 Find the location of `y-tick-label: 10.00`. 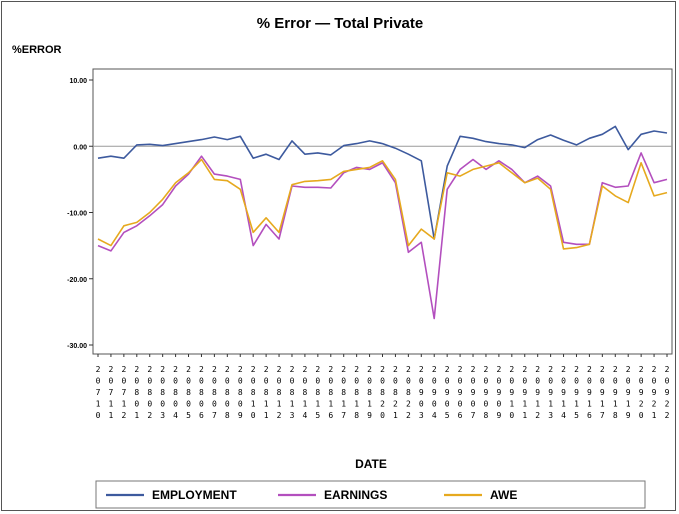

y-tick-label: 10.00 is located at coordinates (78, 81).